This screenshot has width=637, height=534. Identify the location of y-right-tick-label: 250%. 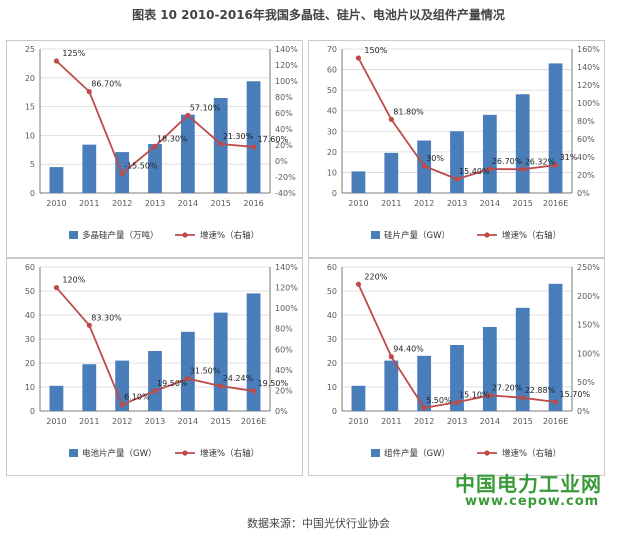
(588, 267).